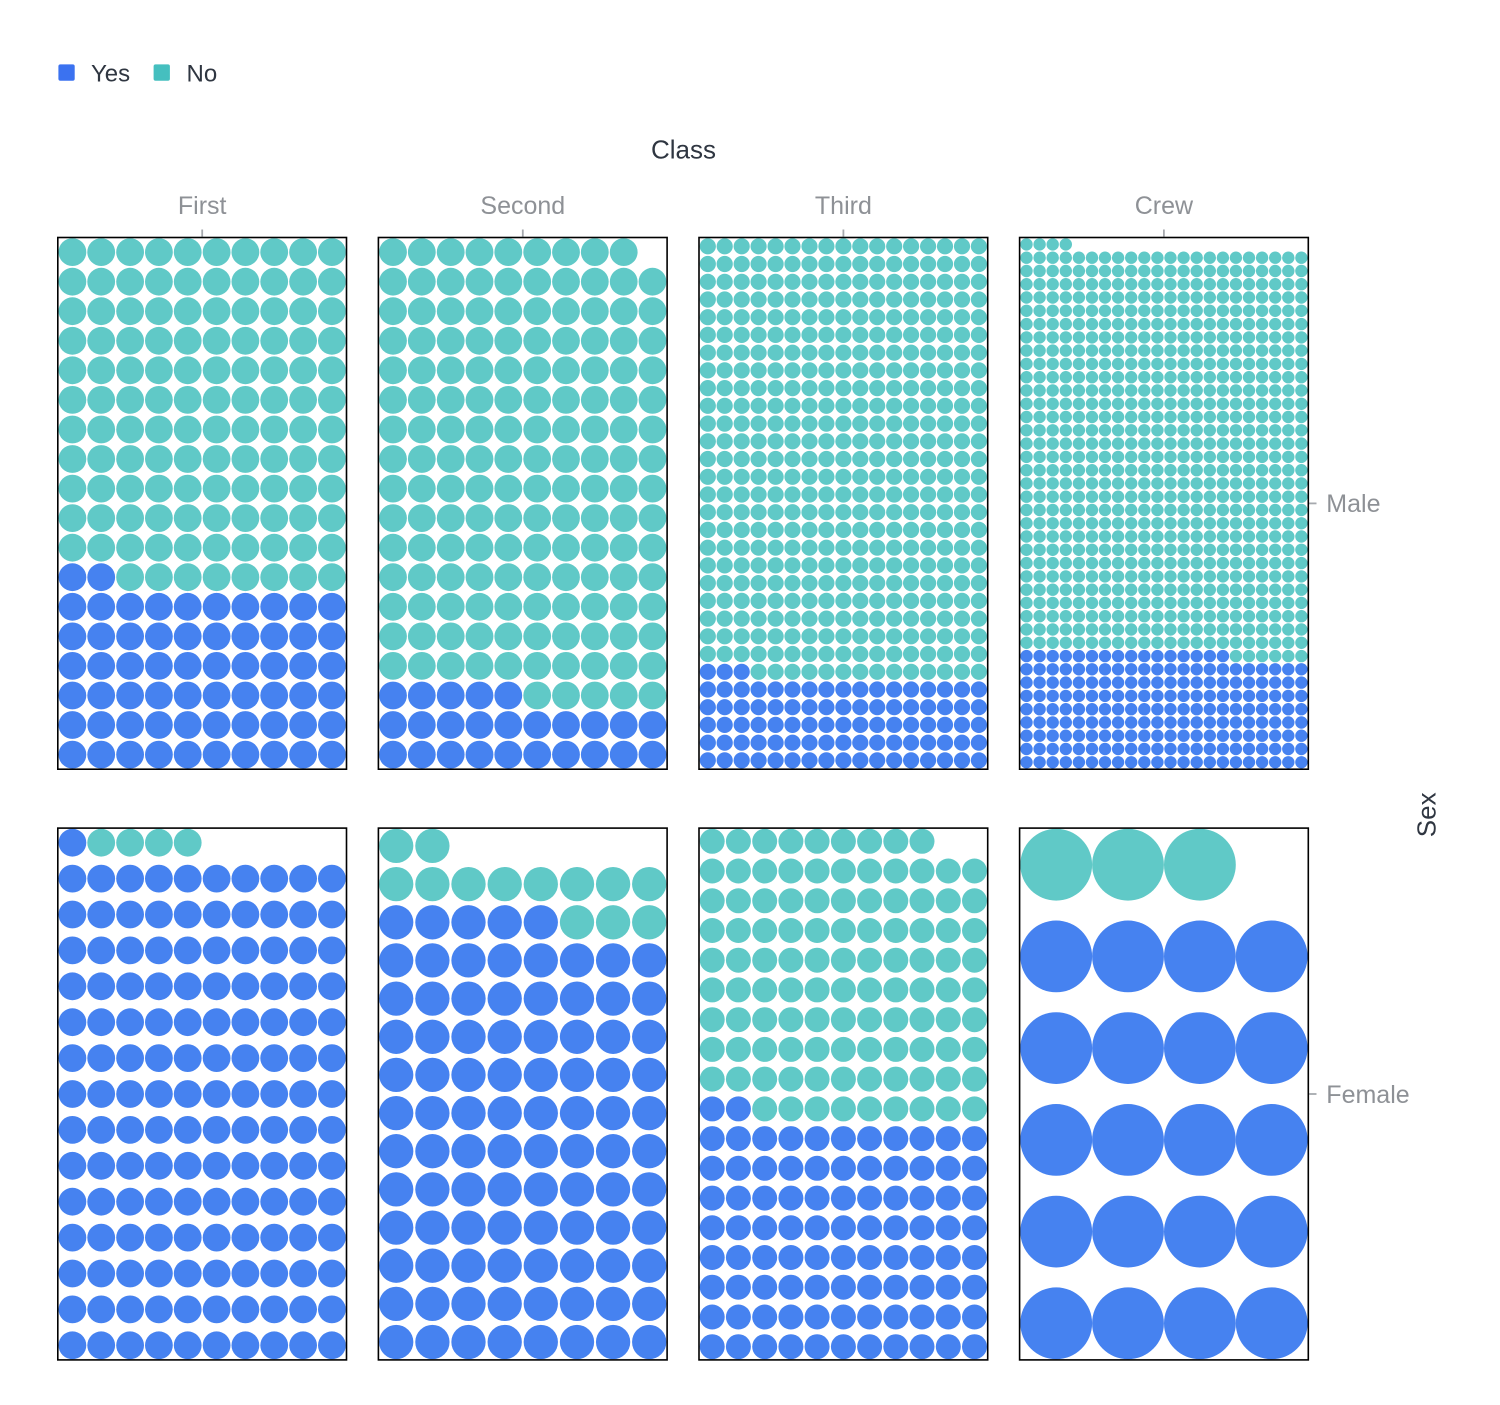 Image resolution: width=1500 pixels, height=1405 pixels. What do you see at coordinates (843, 206) in the screenshot?
I see `svg-text: Third` at bounding box center [843, 206].